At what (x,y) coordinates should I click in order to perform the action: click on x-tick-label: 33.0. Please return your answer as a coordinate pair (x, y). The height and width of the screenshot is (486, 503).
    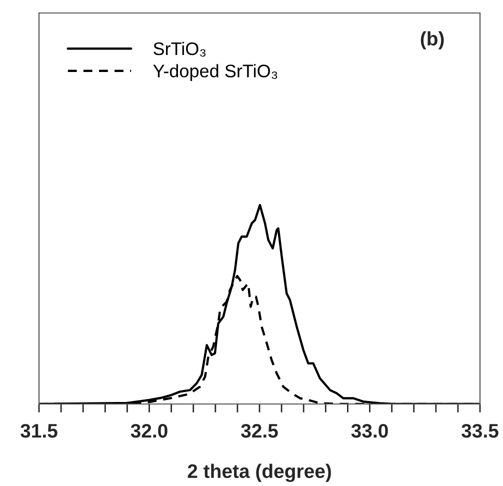
    Looking at the image, I should click on (369, 431).